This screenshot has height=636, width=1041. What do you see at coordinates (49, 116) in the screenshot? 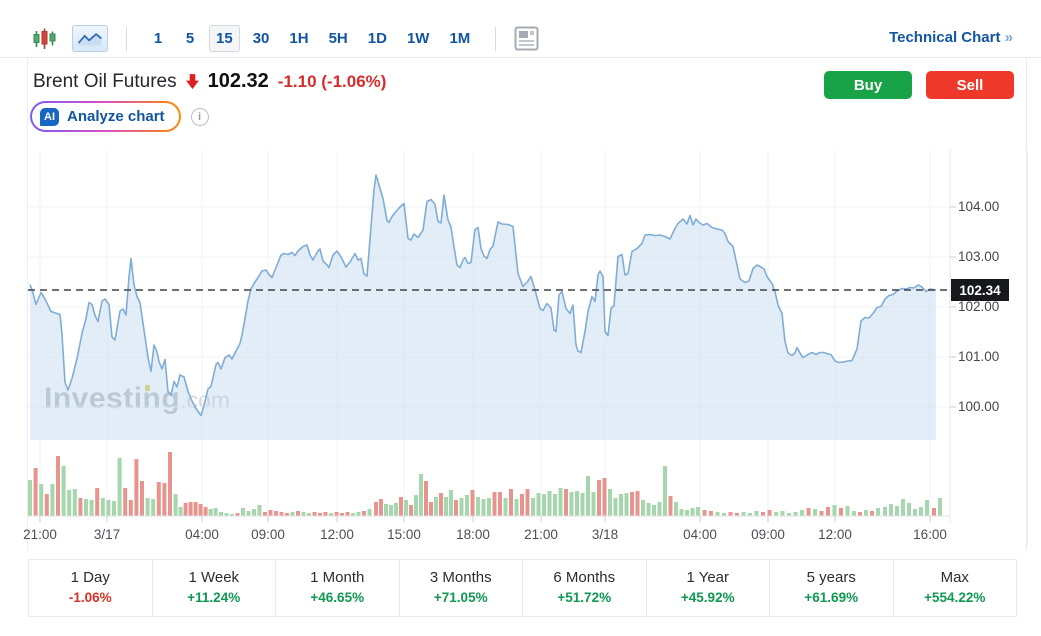
I see `ai-badge-icon: AI` at bounding box center [49, 116].